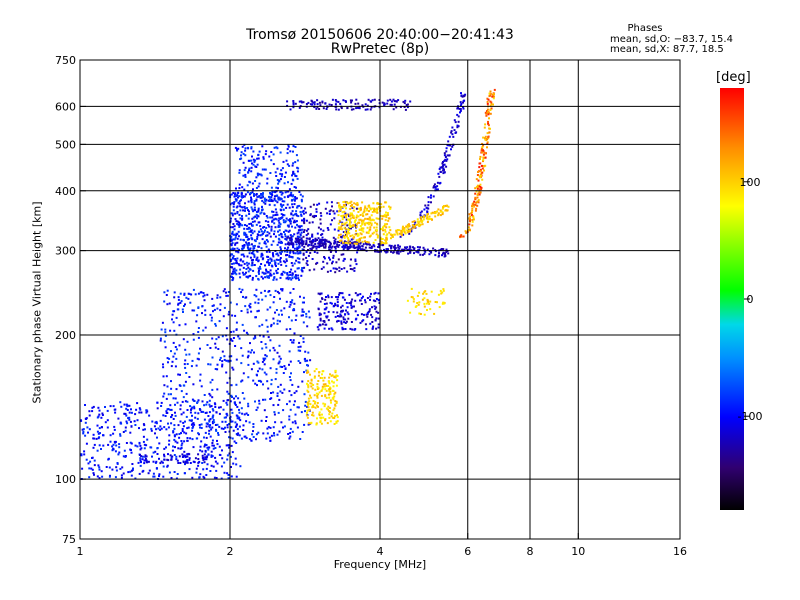 The height and width of the screenshot is (600, 800). I want to click on colorbar-tick-label: -100, so click(750, 416).